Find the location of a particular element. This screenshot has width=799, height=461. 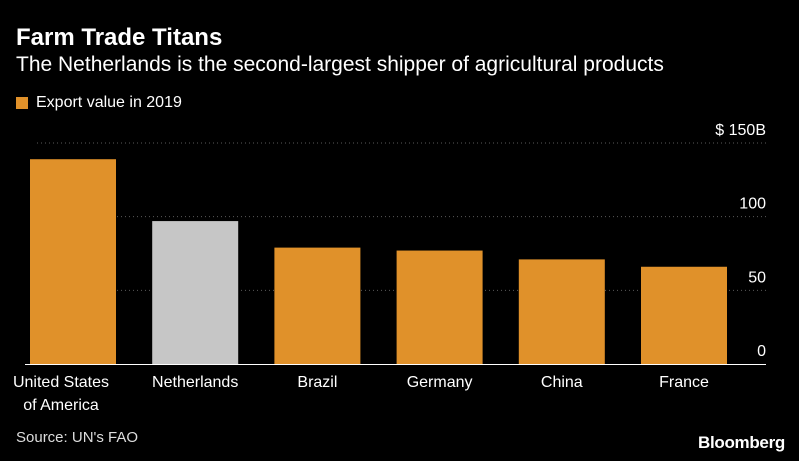

legend-swatch is located at coordinates (22, 103).